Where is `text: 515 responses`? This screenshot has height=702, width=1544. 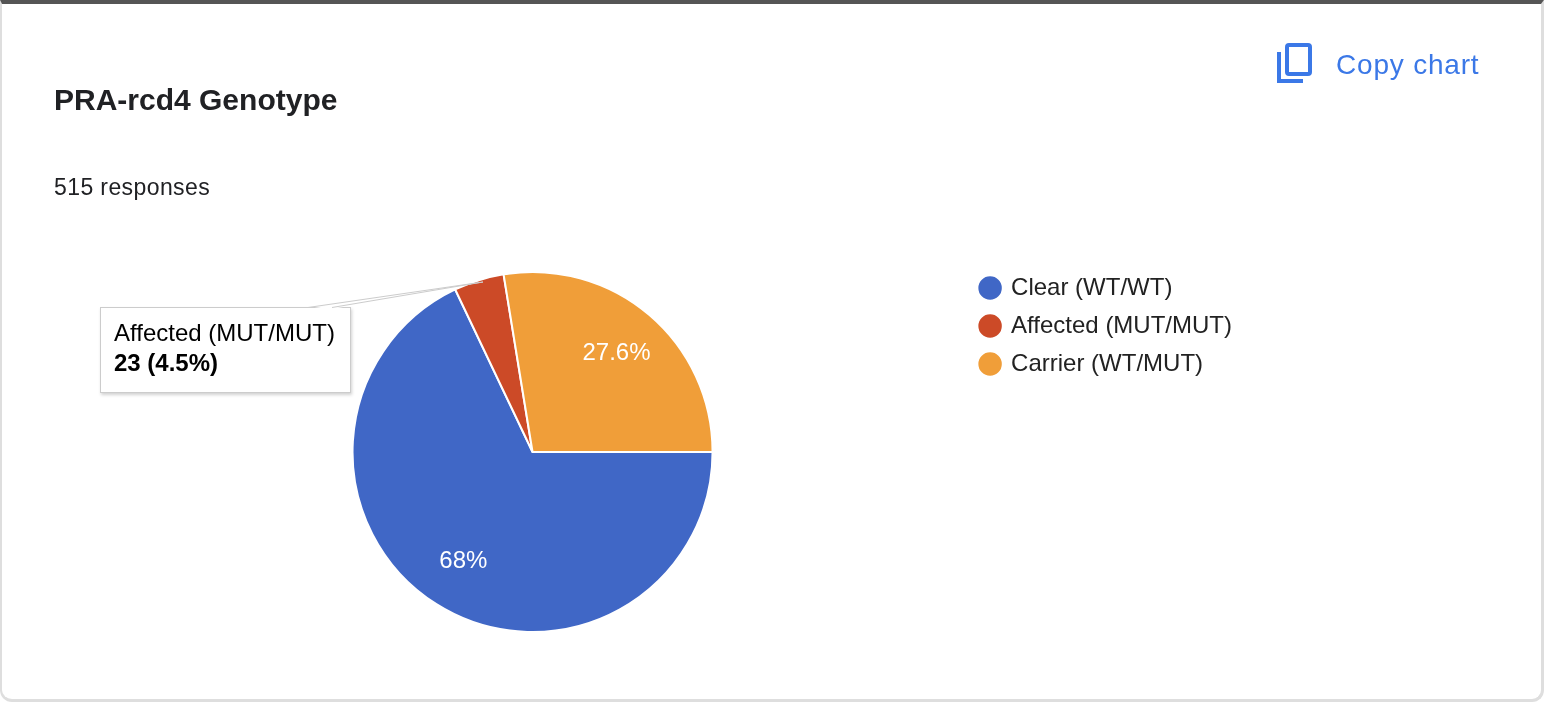
text: 515 responses is located at coordinates (132, 187).